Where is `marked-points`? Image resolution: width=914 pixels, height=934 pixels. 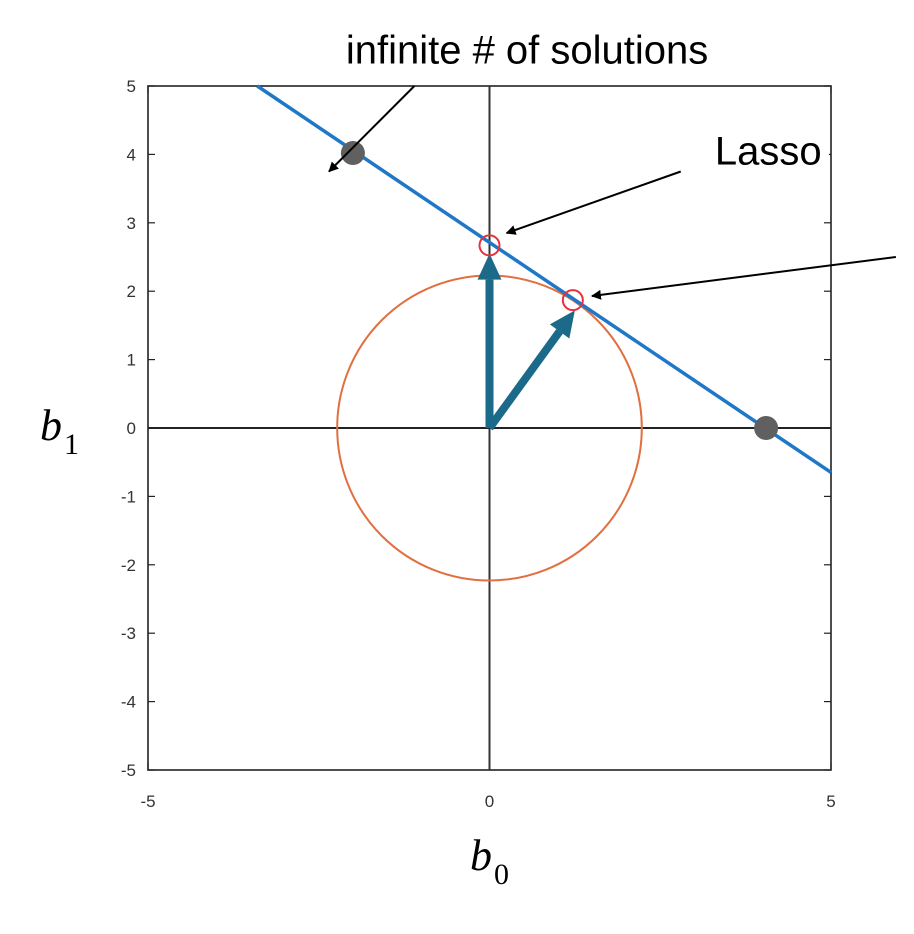 marked-points is located at coordinates (531, 273).